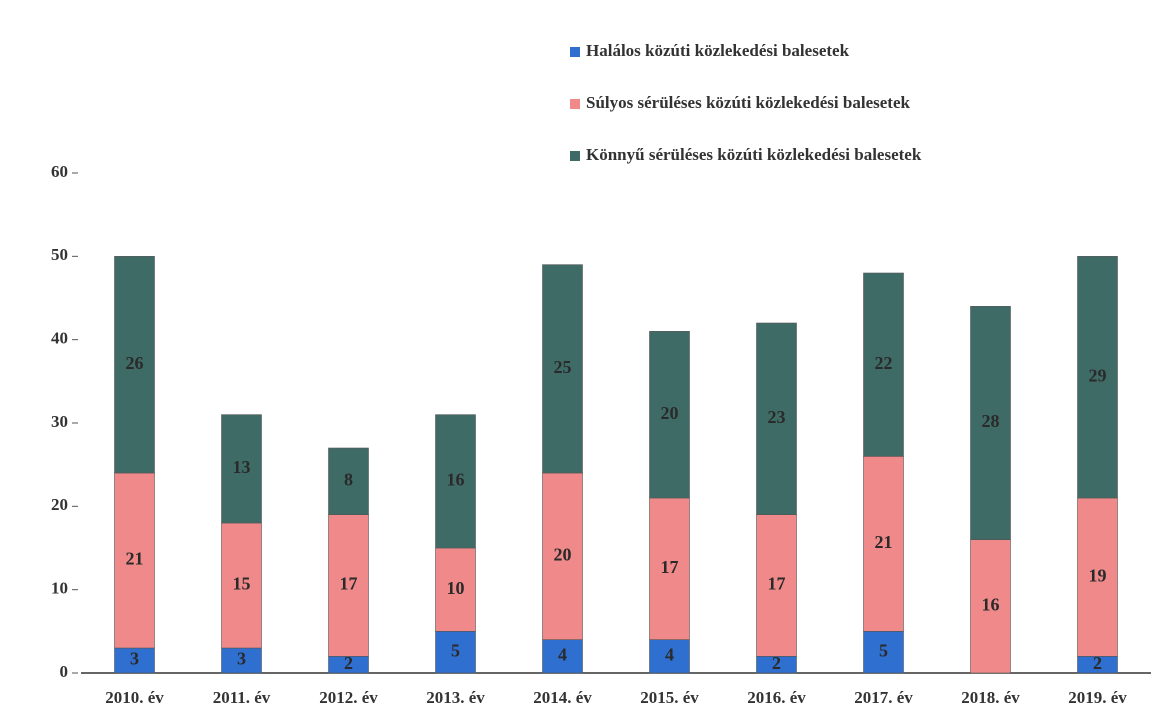 The height and width of the screenshot is (712, 1158). What do you see at coordinates (59, 171) in the screenshot?
I see `y-tick-label: 60` at bounding box center [59, 171].